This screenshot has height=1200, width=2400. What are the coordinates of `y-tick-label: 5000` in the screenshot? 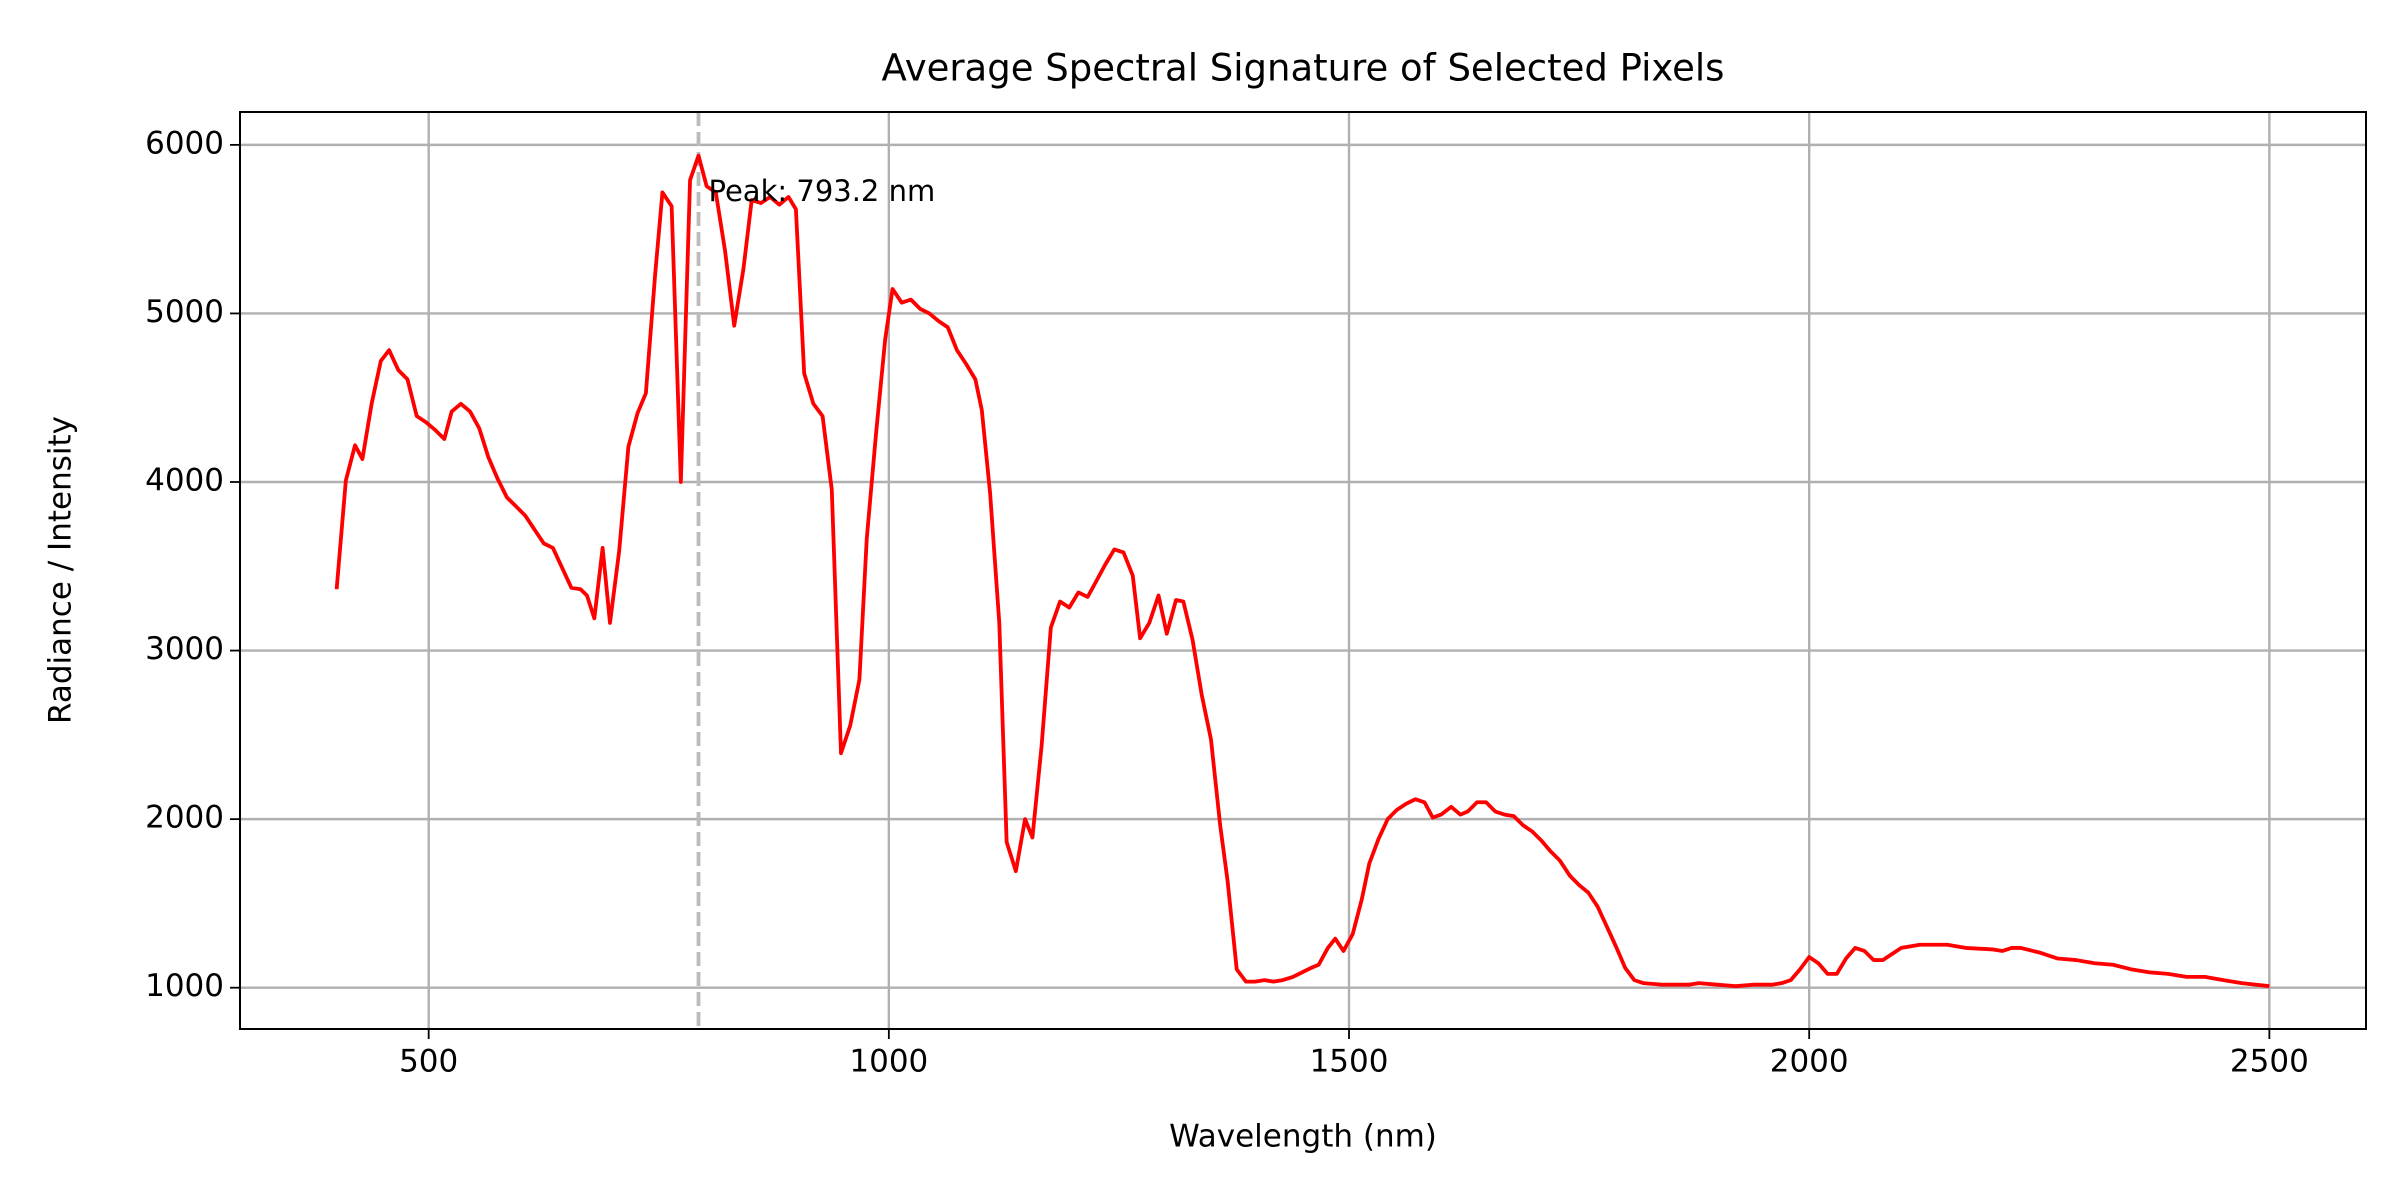 It's located at (184, 312).